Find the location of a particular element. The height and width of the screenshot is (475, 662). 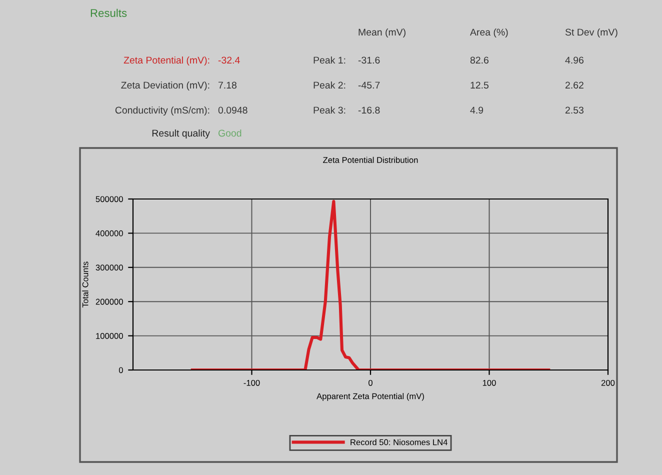

text: 82.6 is located at coordinates (479, 60).